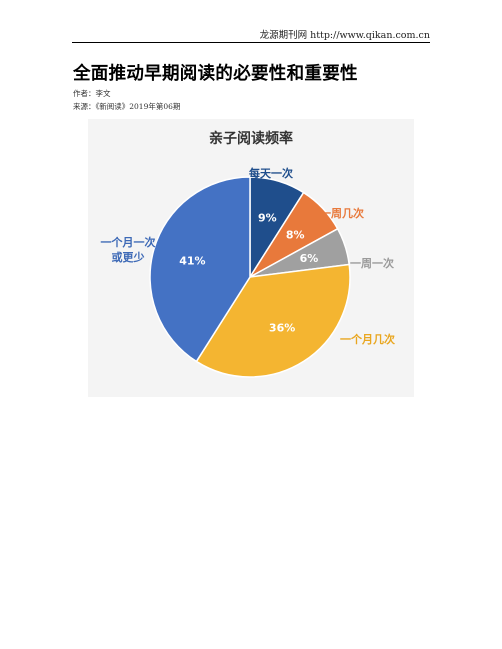 Image resolution: width=502 pixels, height=649 pixels. I want to click on article-title: 全面推动早期阅读的必要性和重要性, so click(215, 74).